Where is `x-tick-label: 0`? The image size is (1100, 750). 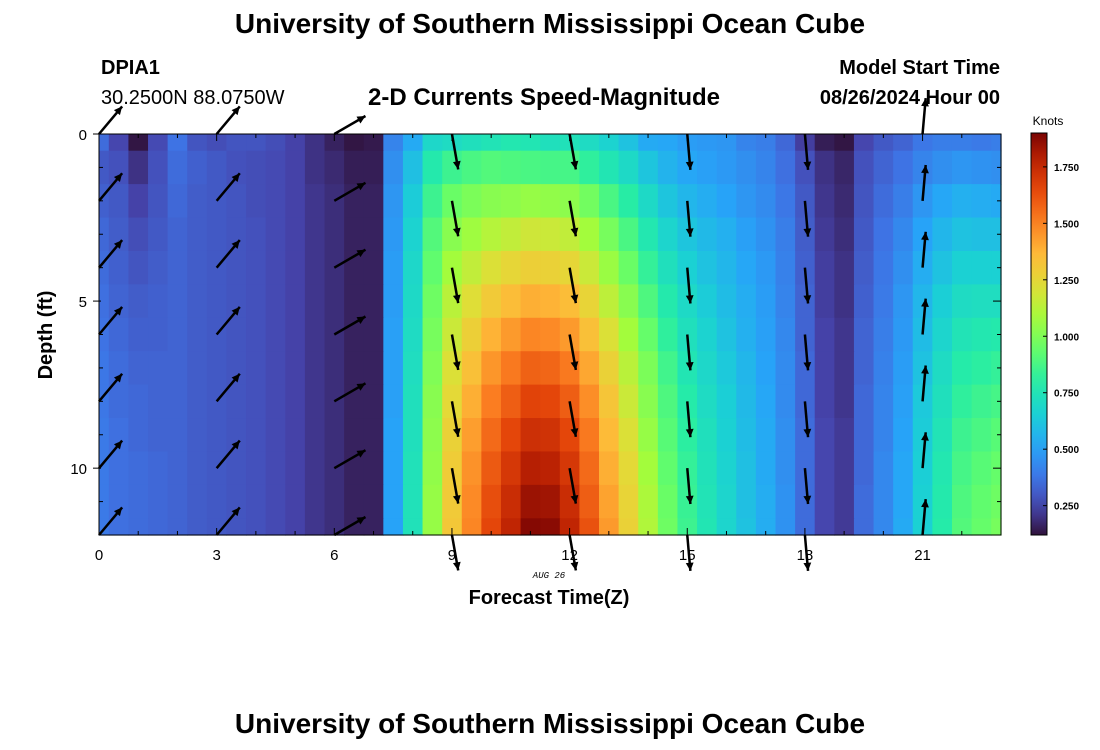
x-tick-label: 0 is located at coordinates (99, 555).